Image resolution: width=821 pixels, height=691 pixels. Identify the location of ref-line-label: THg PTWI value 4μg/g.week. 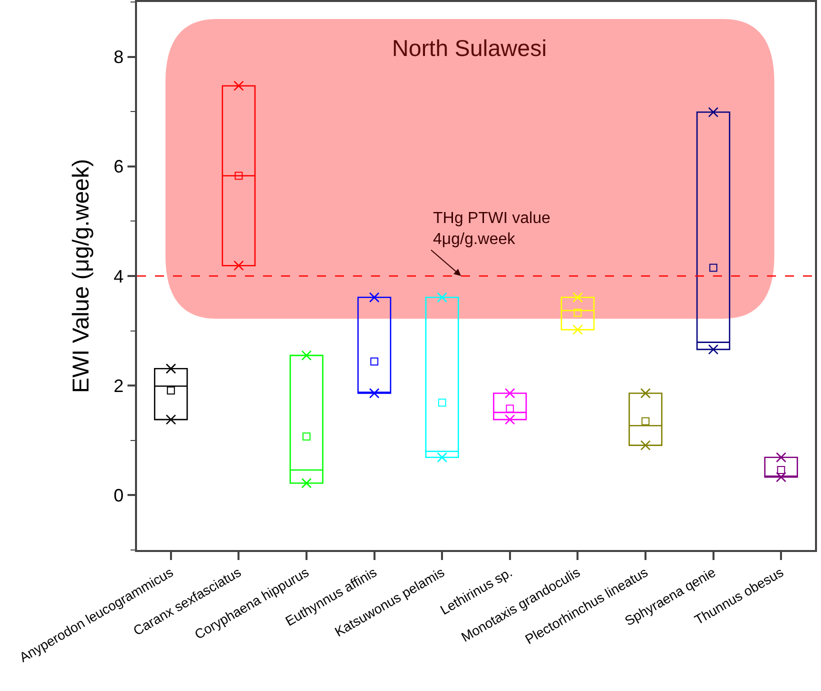
(491, 229).